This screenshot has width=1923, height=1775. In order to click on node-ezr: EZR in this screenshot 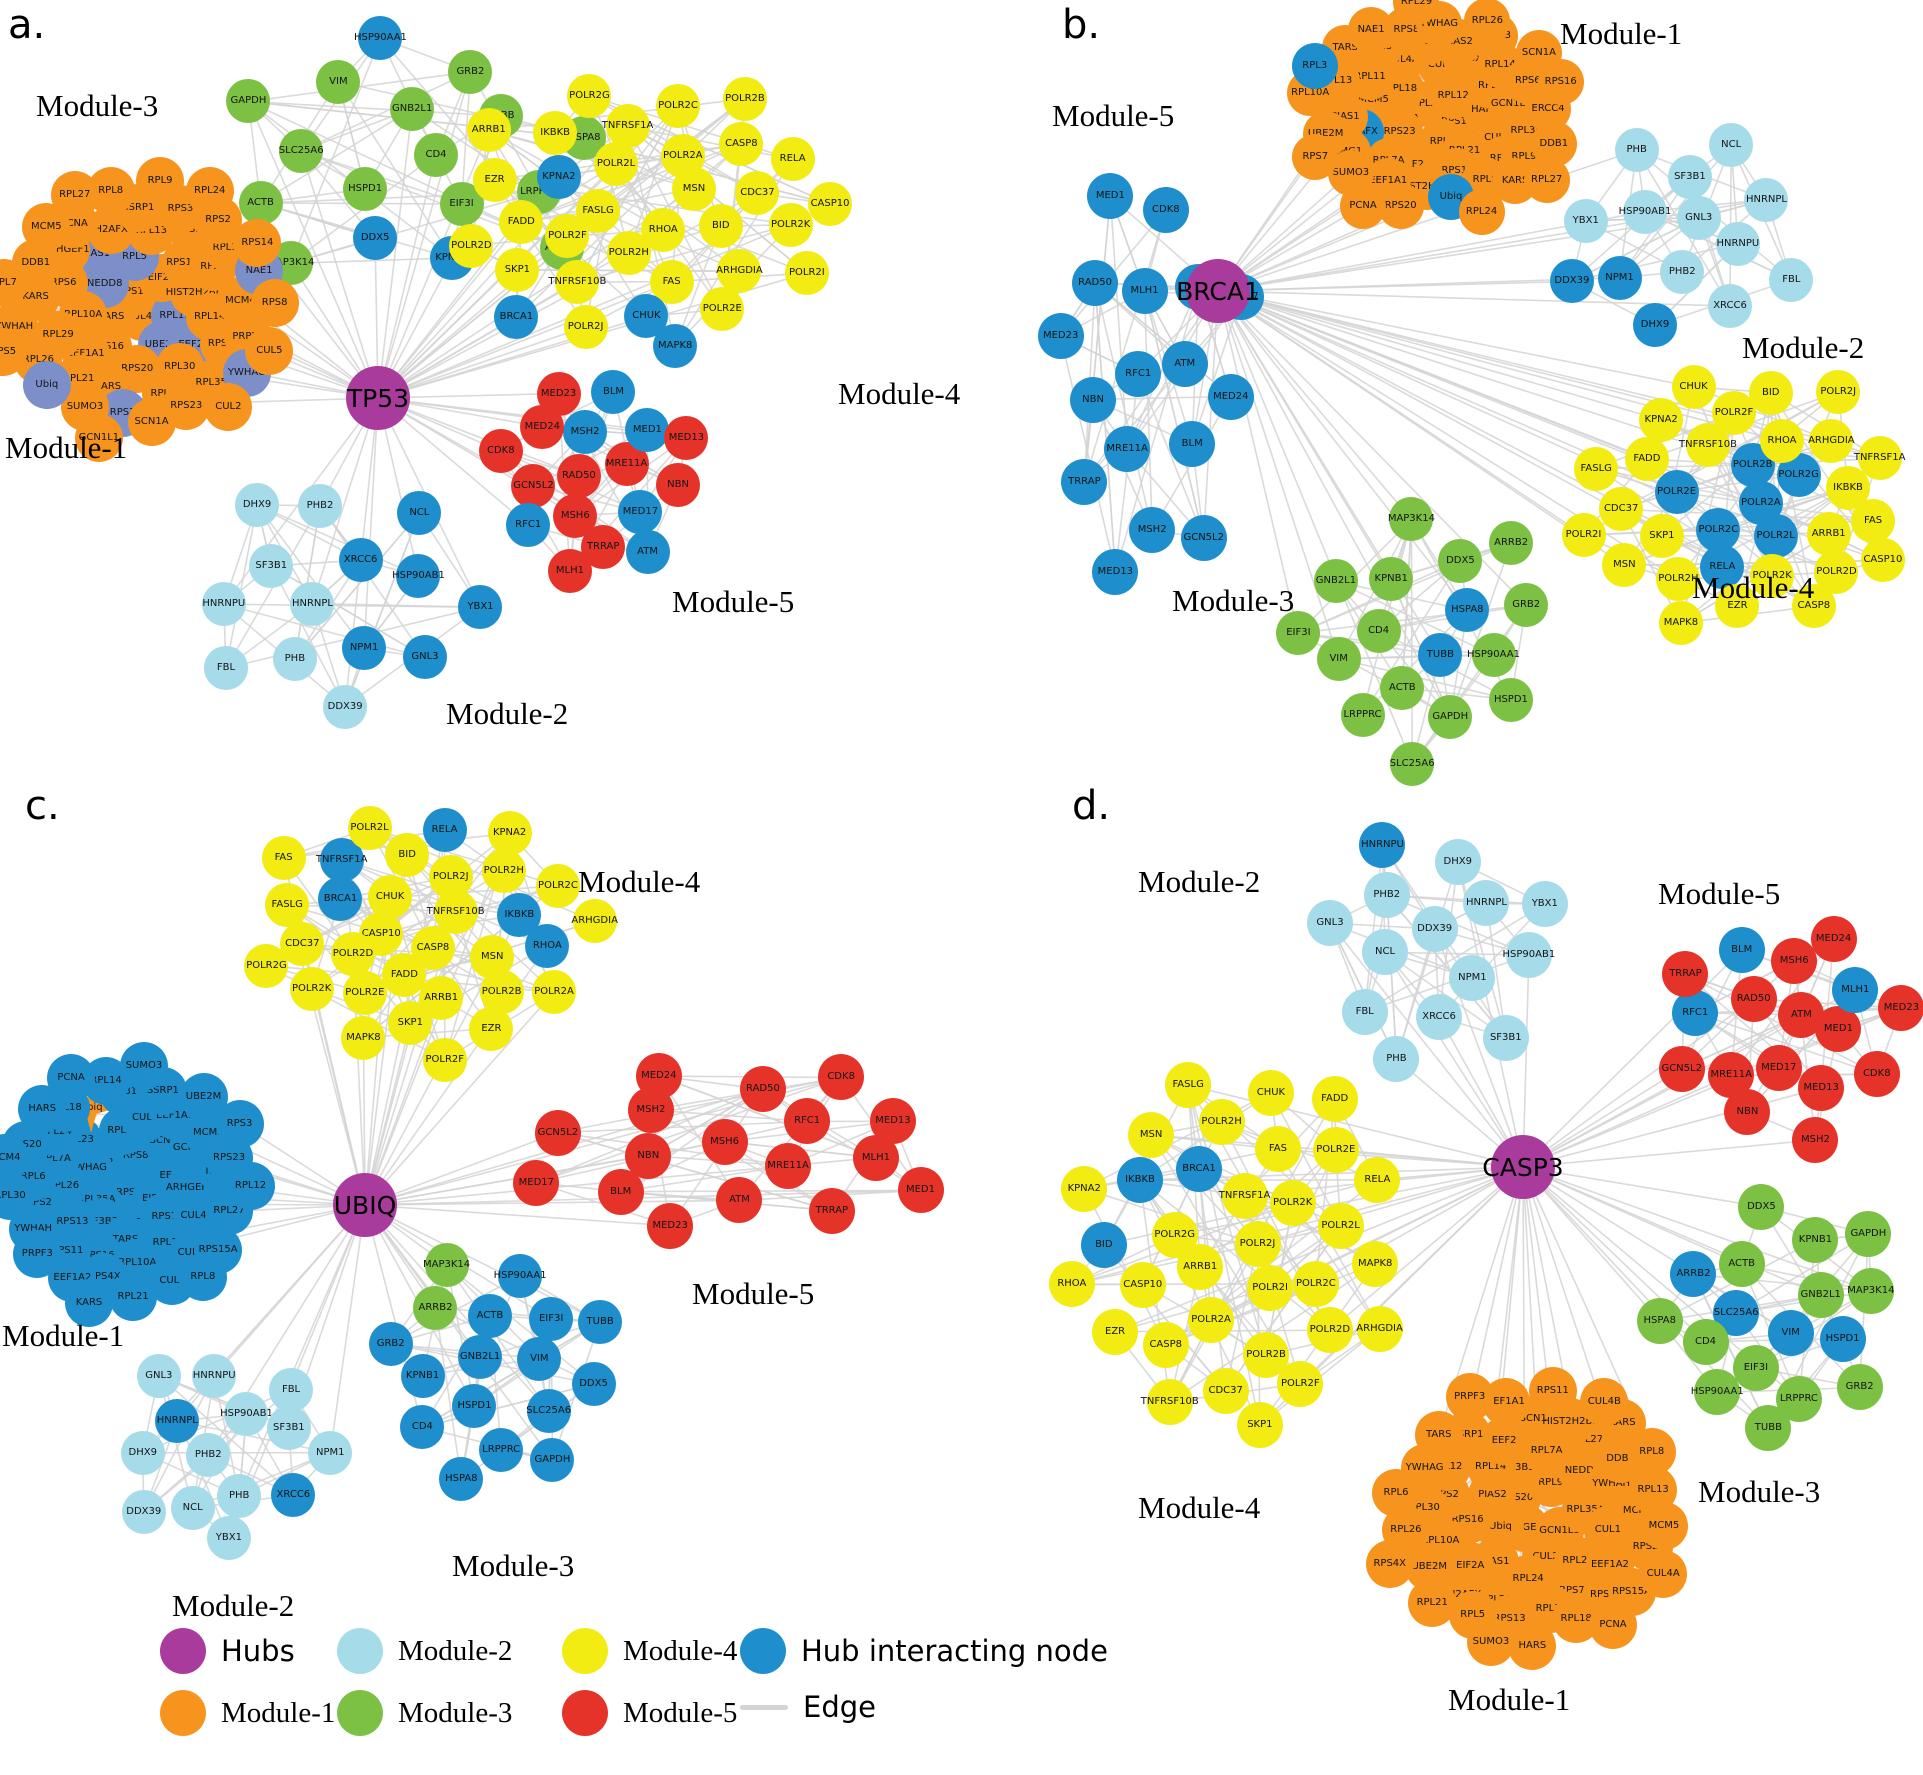, I will do `click(1737, 606)`.